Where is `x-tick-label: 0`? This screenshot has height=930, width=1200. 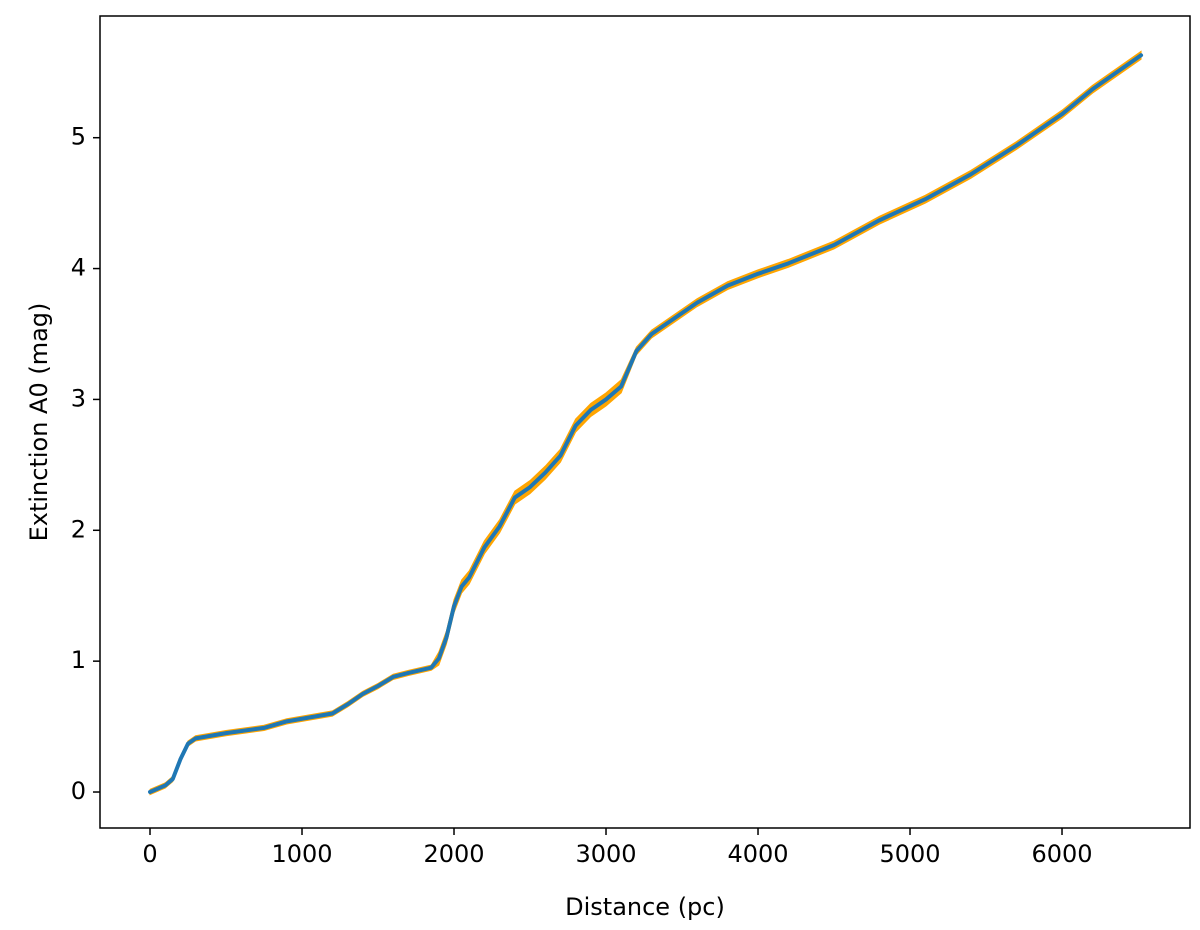
x-tick-label: 0 is located at coordinates (149, 854).